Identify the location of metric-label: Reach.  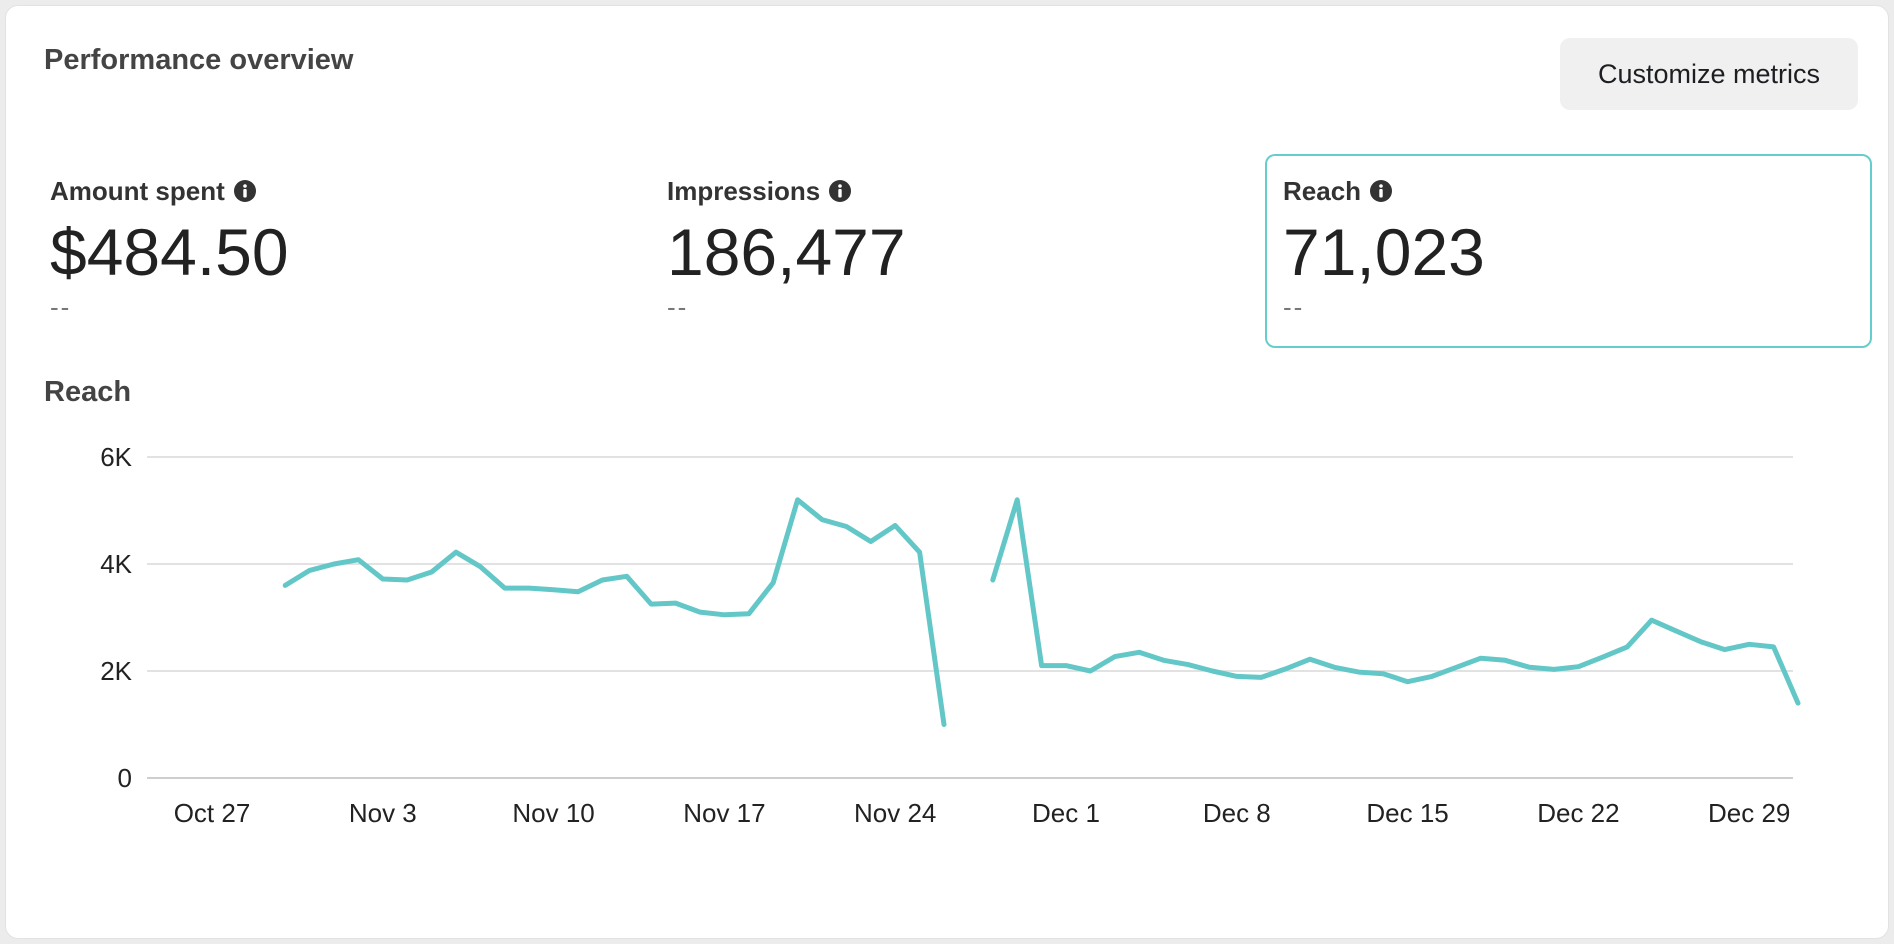
(1322, 190).